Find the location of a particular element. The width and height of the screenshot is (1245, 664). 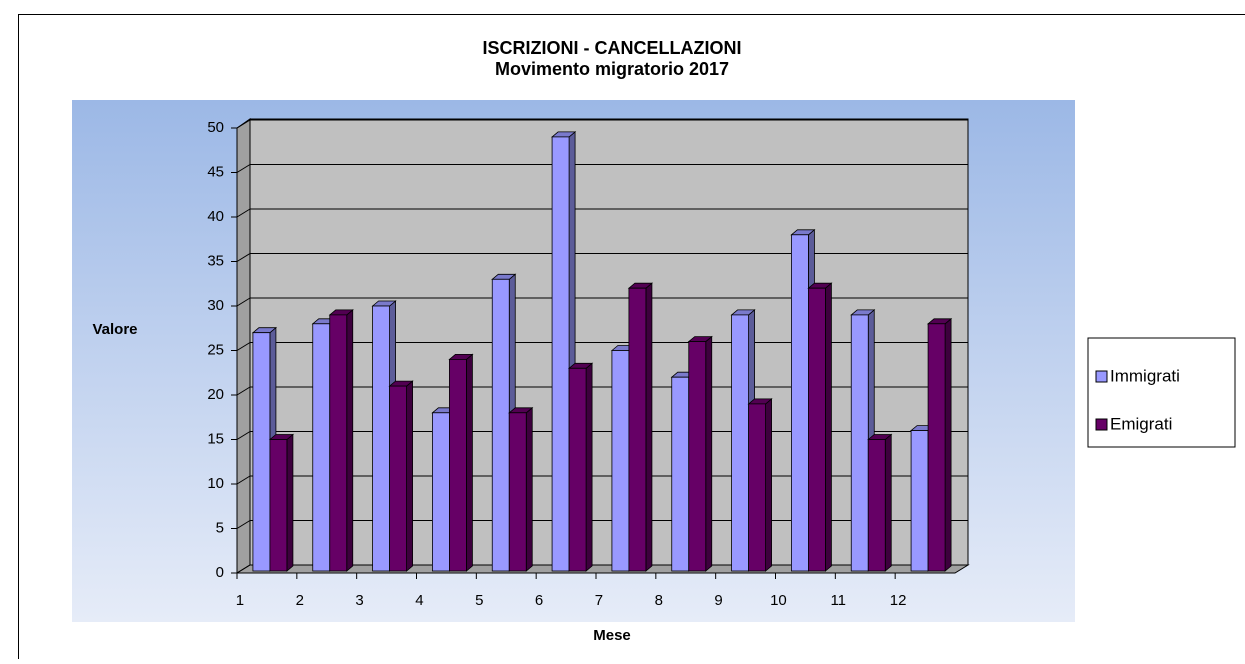

y-tick-label: 20 is located at coordinates (215, 394).